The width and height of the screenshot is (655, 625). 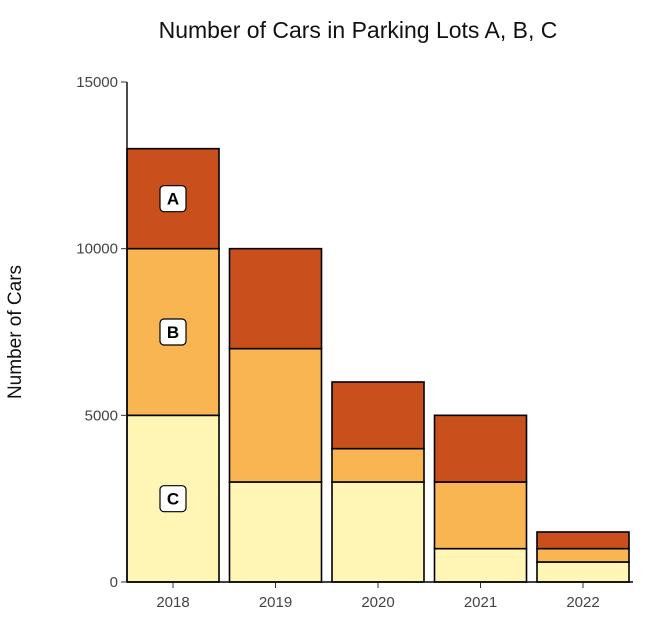 I want to click on y-tick-label-5000: 5000, so click(x=101, y=415).